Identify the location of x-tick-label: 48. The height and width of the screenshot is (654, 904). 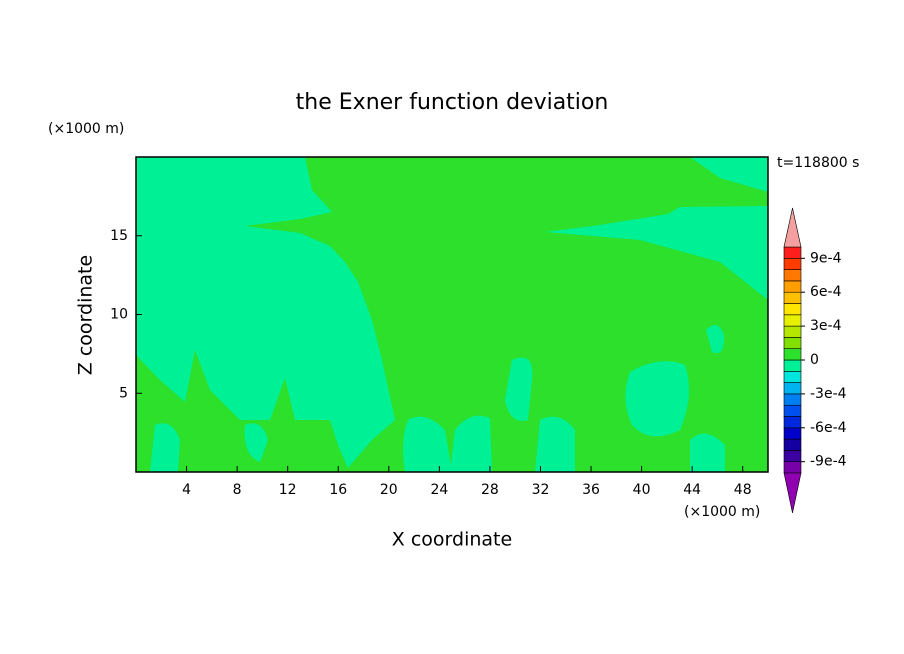
(743, 490).